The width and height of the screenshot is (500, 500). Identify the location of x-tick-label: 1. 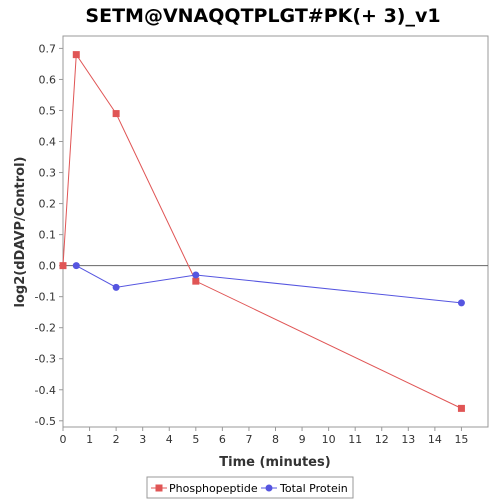
(89, 439).